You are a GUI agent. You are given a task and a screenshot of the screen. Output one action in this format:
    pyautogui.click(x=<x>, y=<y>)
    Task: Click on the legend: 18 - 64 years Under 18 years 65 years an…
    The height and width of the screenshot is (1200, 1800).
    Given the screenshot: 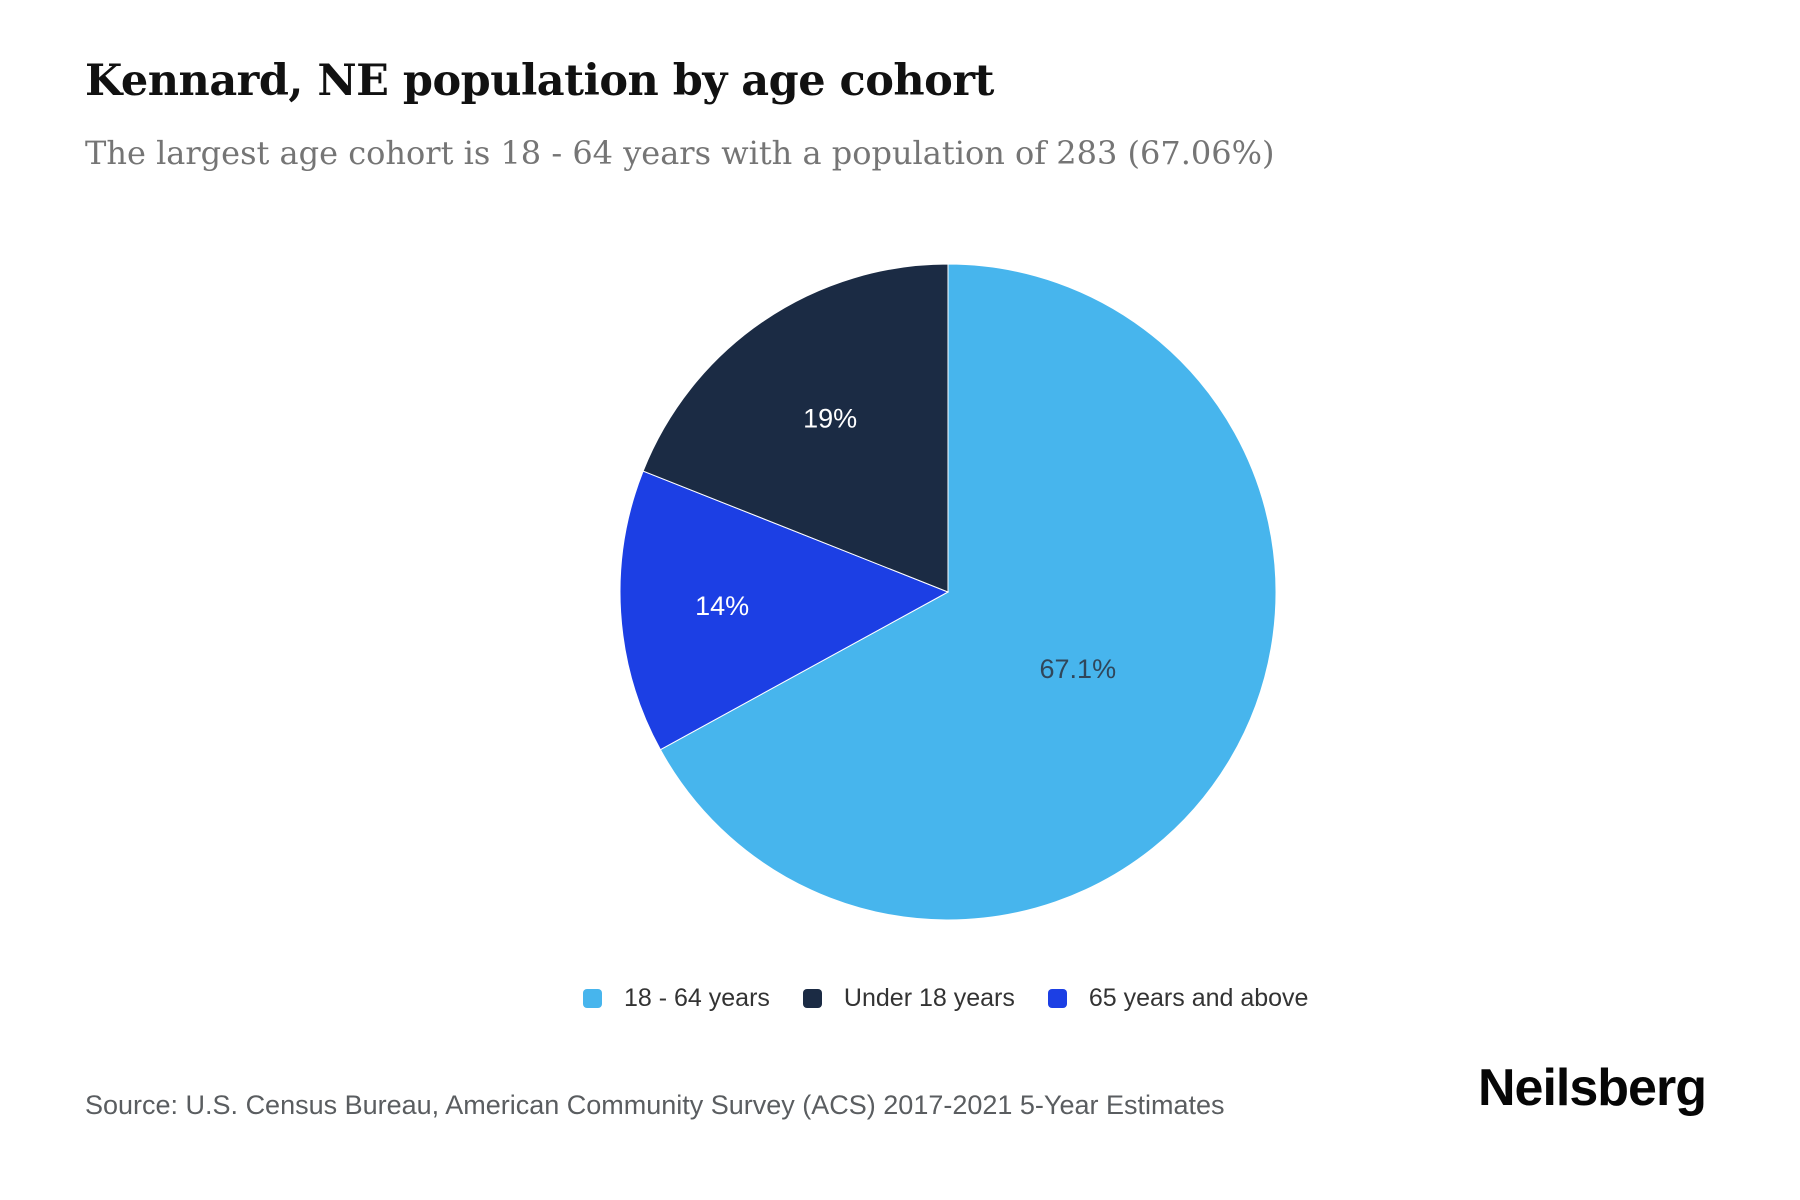 What is the action you would take?
    pyautogui.click(x=945, y=998)
    